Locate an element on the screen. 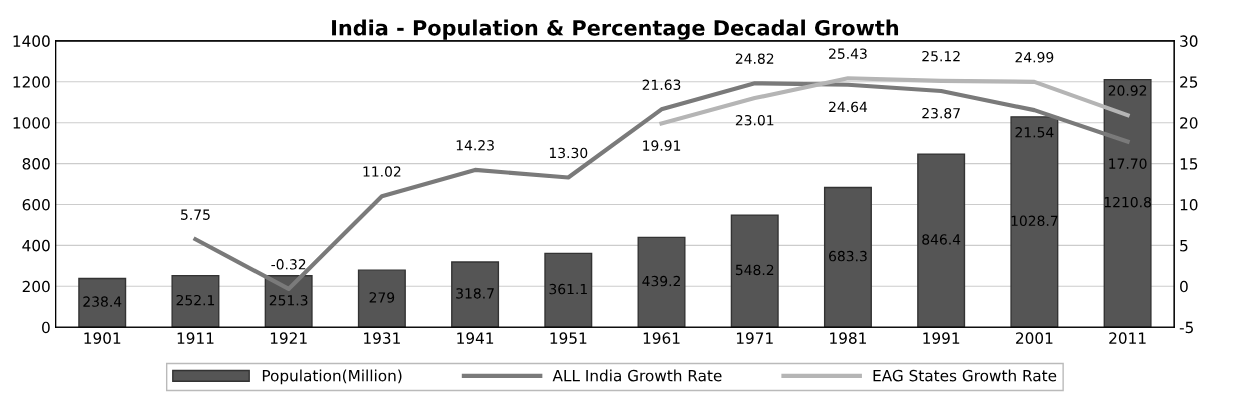 This screenshot has width=1236, height=409. y-tick-label: 0 is located at coordinates (46, 327).